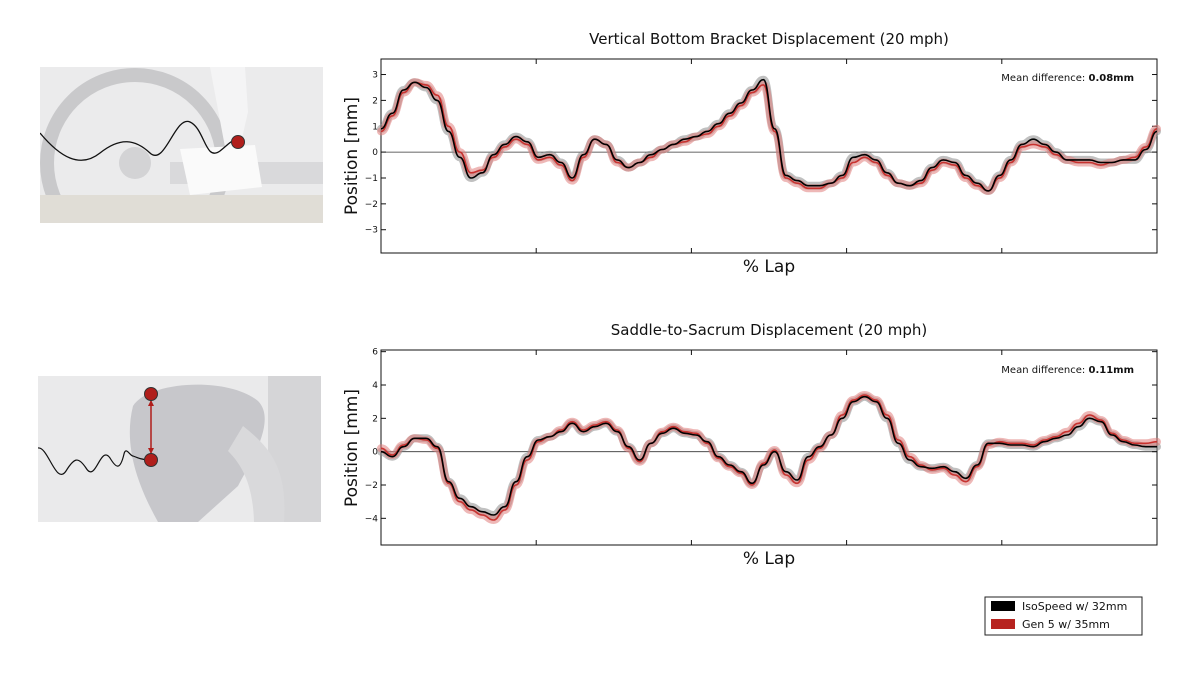  I want to click on annotation-value: 0.08mm, so click(1111, 78).